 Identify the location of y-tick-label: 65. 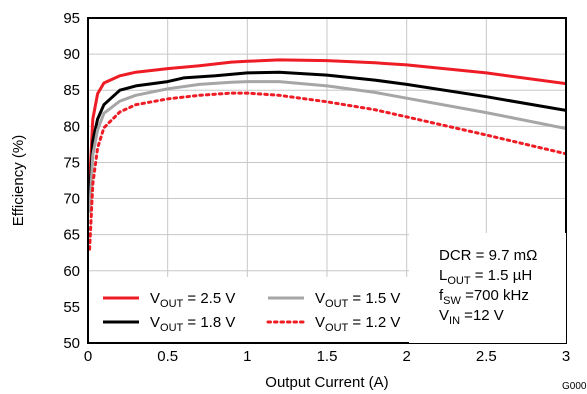
(71, 235).